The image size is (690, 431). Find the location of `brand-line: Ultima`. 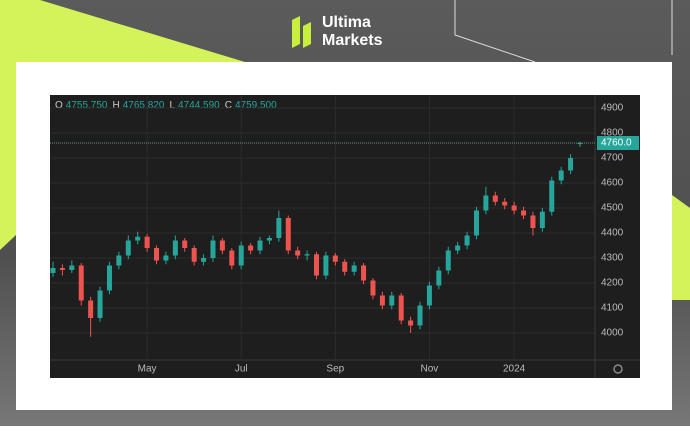

brand-line: Ultima is located at coordinates (346, 22).